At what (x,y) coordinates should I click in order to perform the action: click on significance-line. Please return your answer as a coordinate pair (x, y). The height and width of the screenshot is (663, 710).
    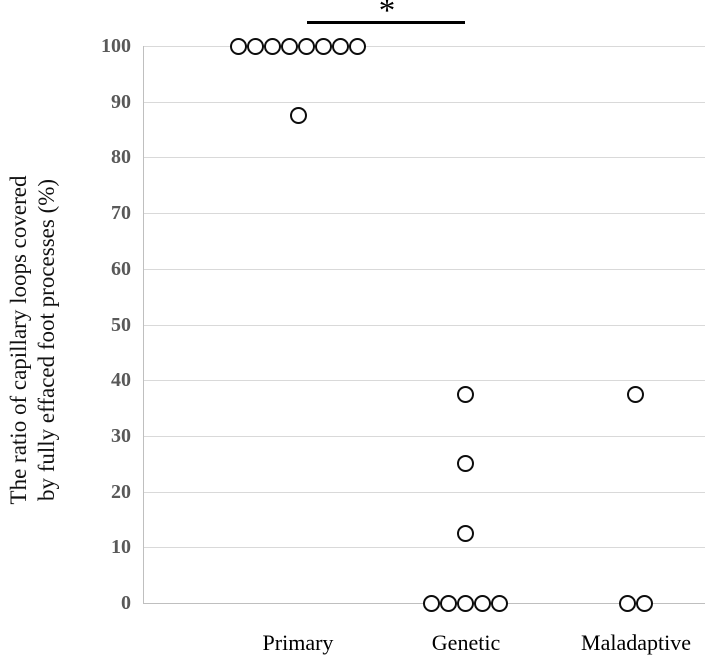
    Looking at the image, I should click on (386, 22).